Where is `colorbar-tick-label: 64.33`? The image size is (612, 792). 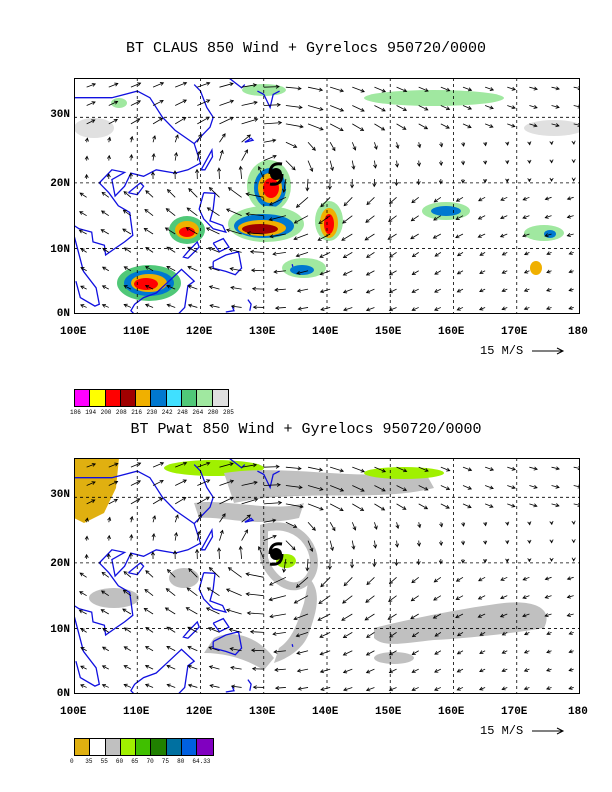 colorbar-tick-label: 64.33 is located at coordinates (201, 761).